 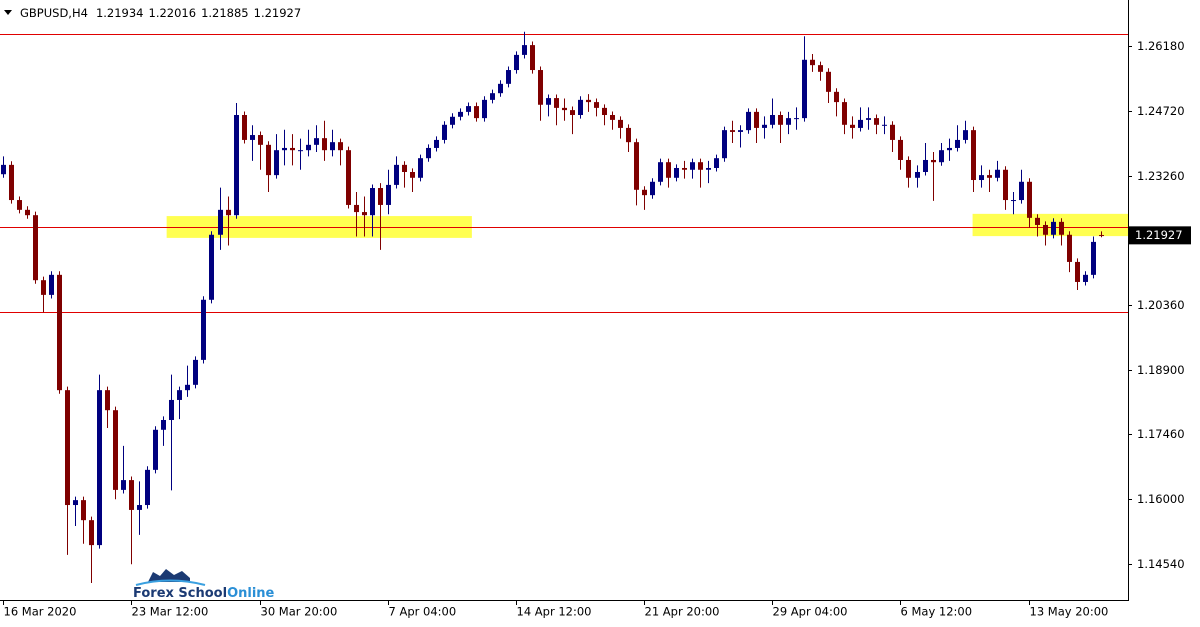 I want to click on logo: Forex SchoolOnline, so click(x=204, y=585).